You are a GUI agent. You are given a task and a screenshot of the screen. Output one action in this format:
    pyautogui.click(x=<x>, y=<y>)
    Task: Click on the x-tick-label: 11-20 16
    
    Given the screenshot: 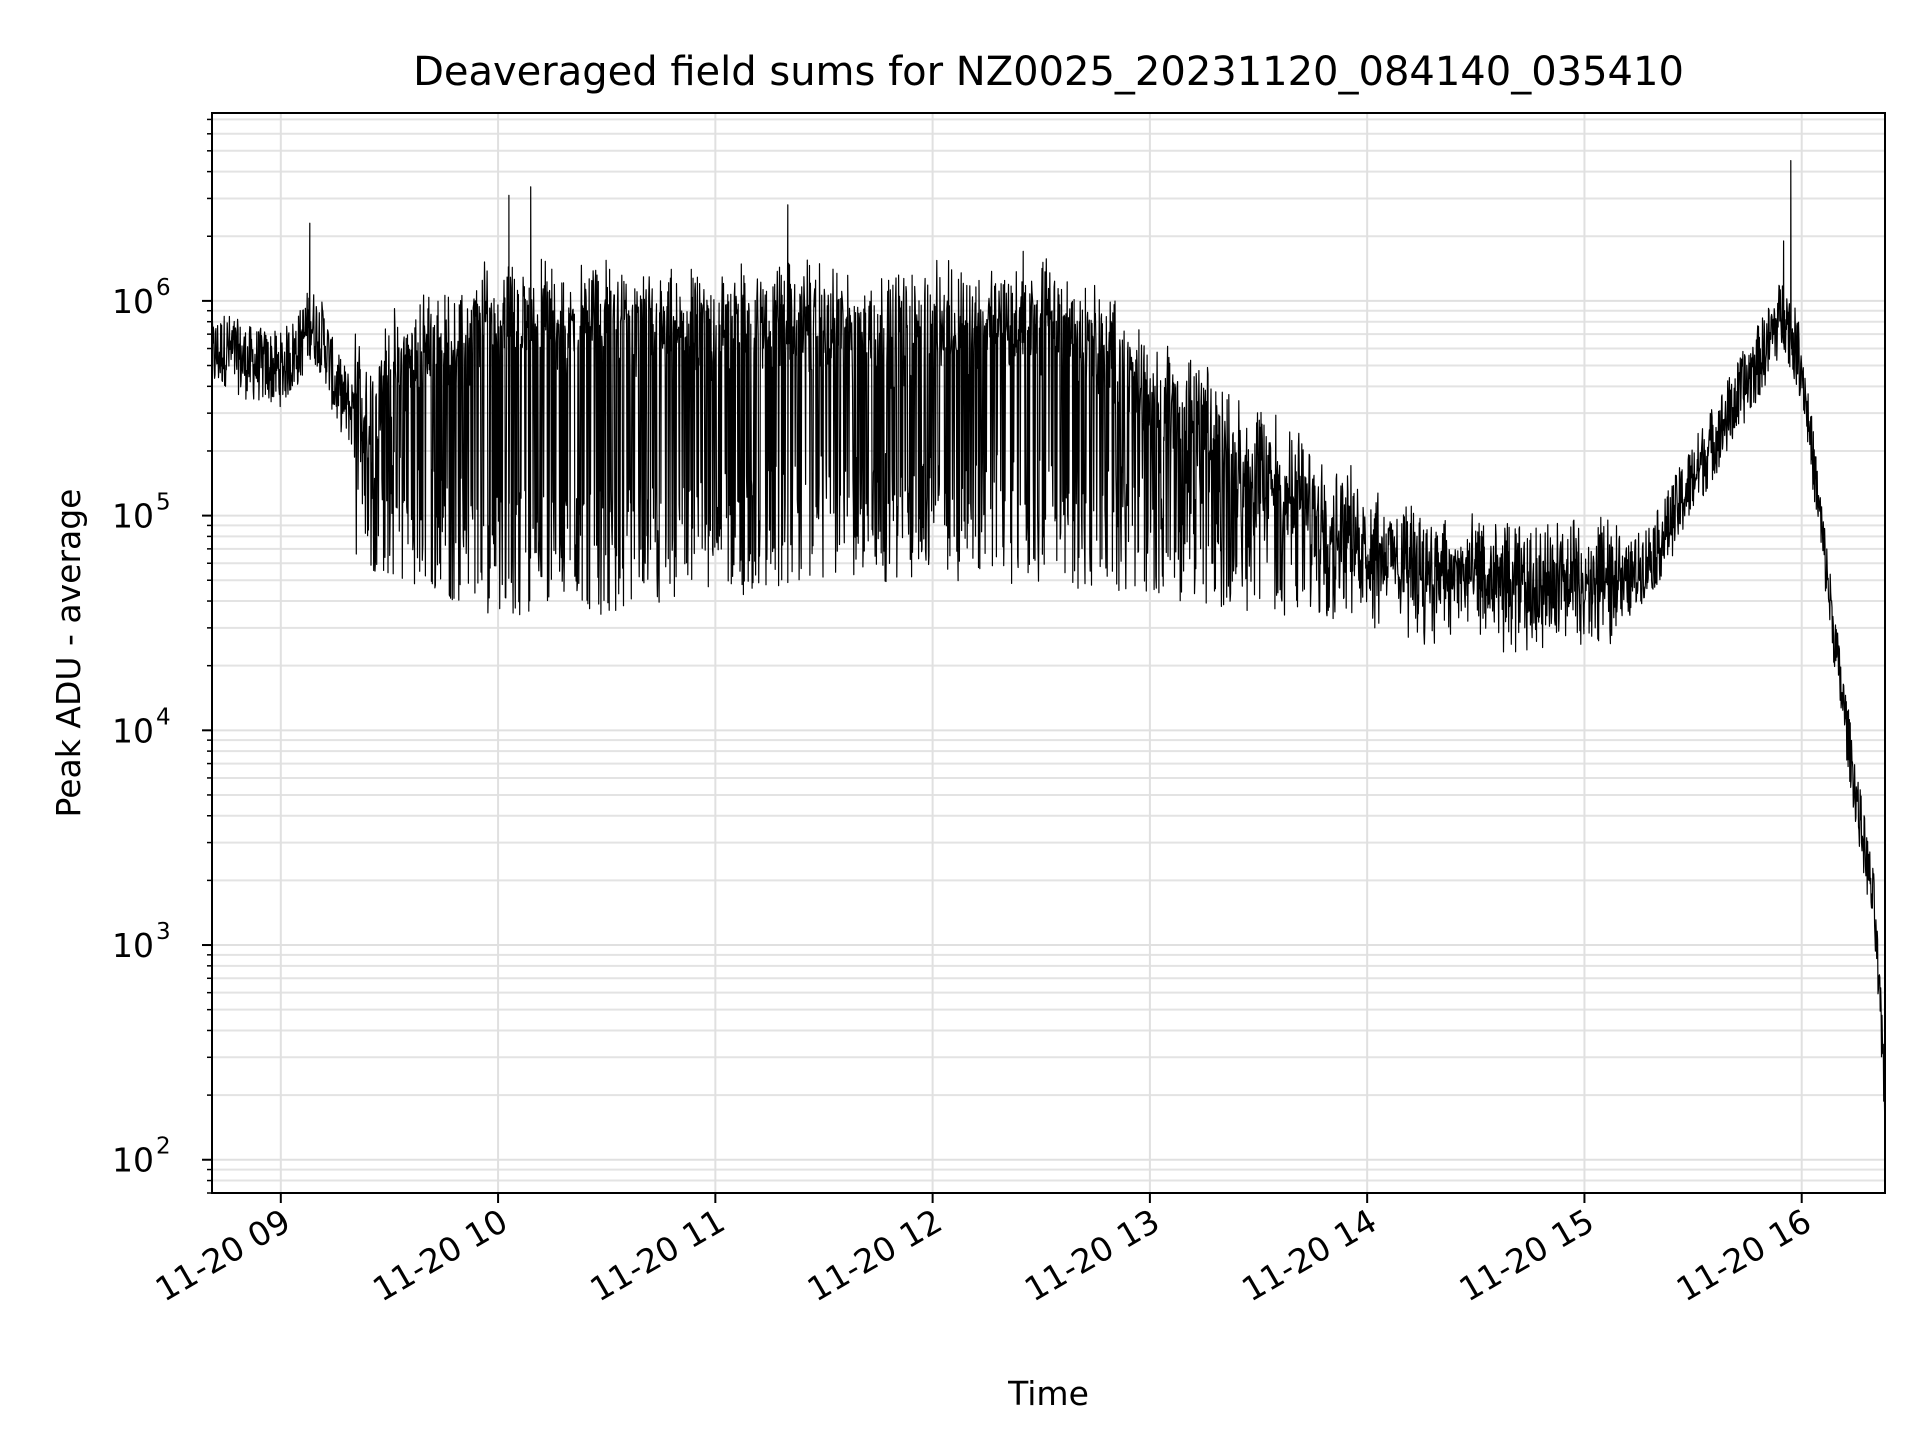 What is the action you would take?
    pyautogui.click(x=1744, y=1255)
    